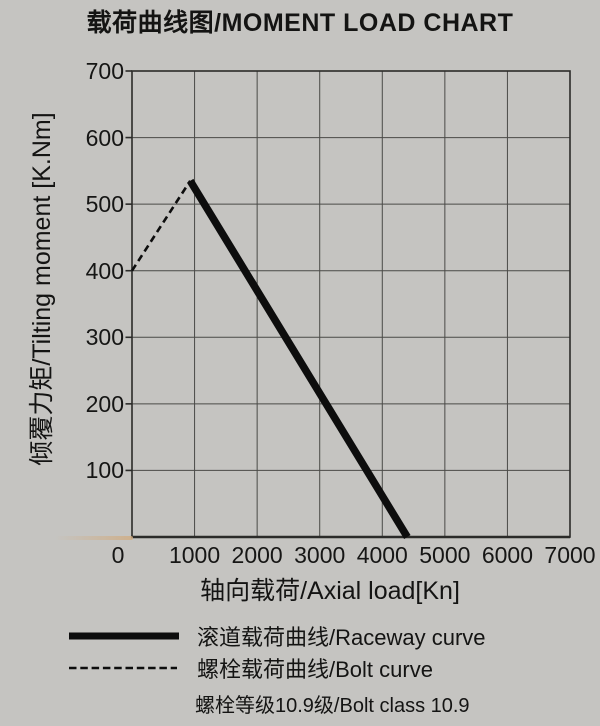 The image size is (600, 726). What do you see at coordinates (94, 538) in the screenshot?
I see `scan-artifact` at bounding box center [94, 538].